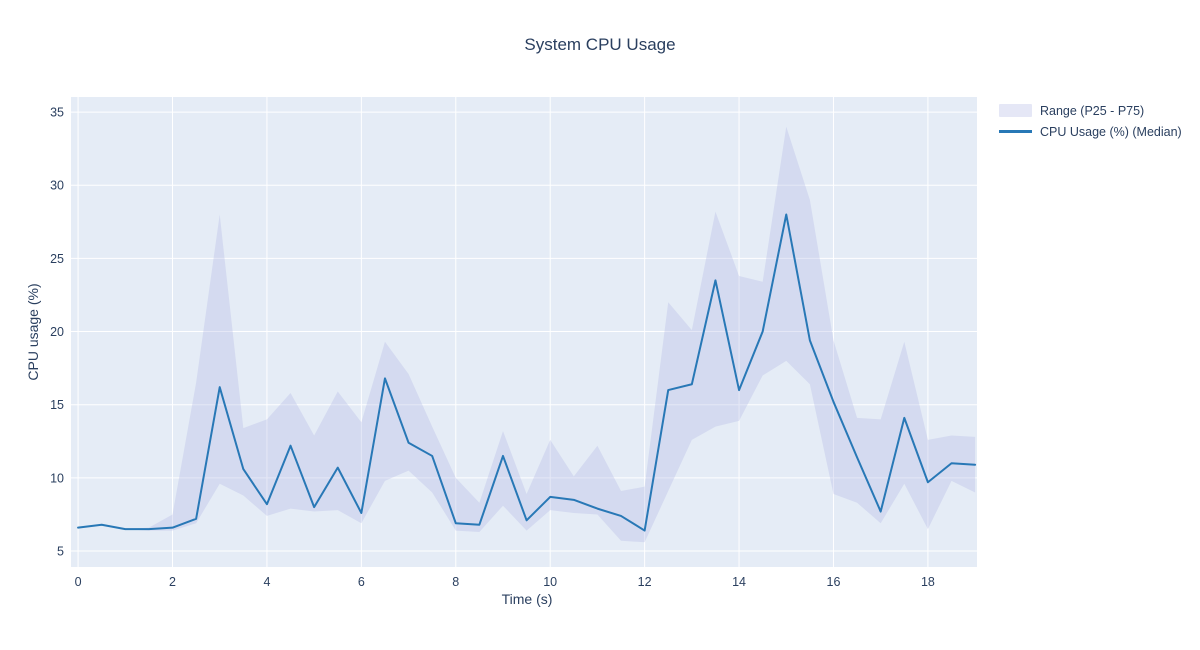 This screenshot has width=1200, height=650. What do you see at coordinates (1015, 110) in the screenshot?
I see `range-band-swatch-icon` at bounding box center [1015, 110].